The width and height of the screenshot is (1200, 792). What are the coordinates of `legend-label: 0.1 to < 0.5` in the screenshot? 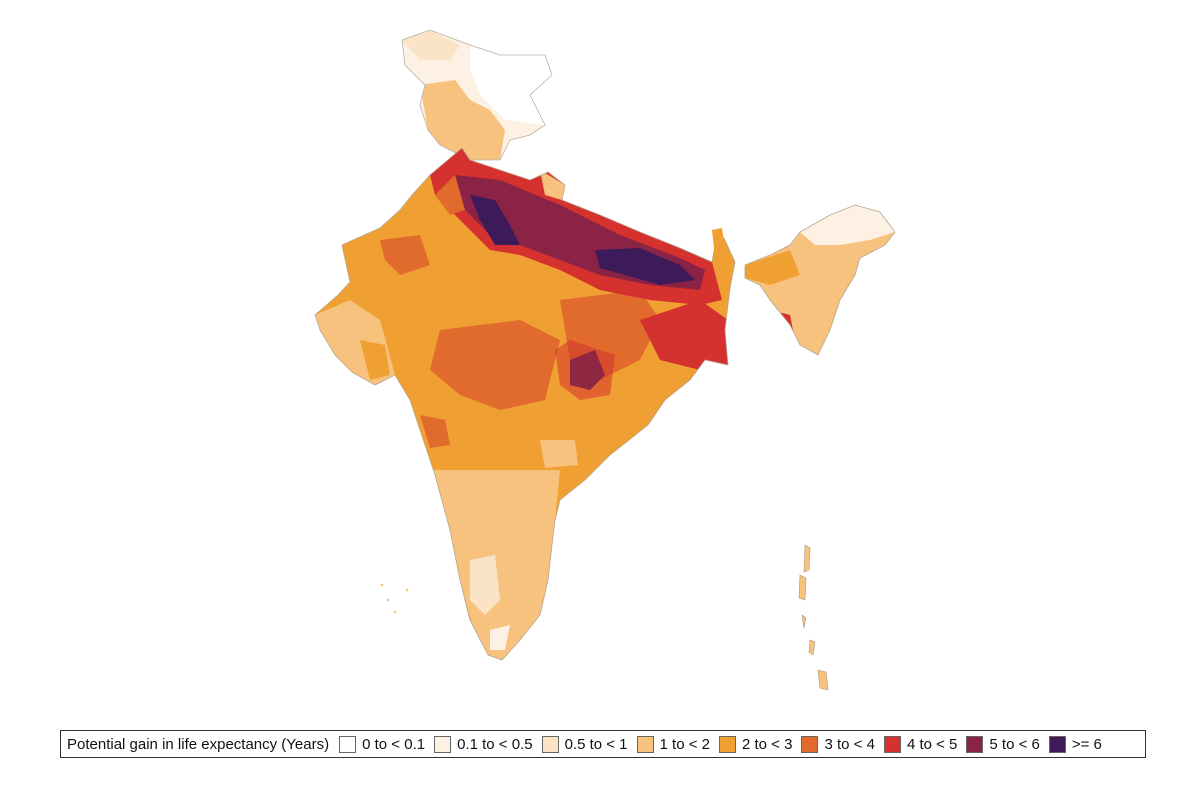 It's located at (495, 744).